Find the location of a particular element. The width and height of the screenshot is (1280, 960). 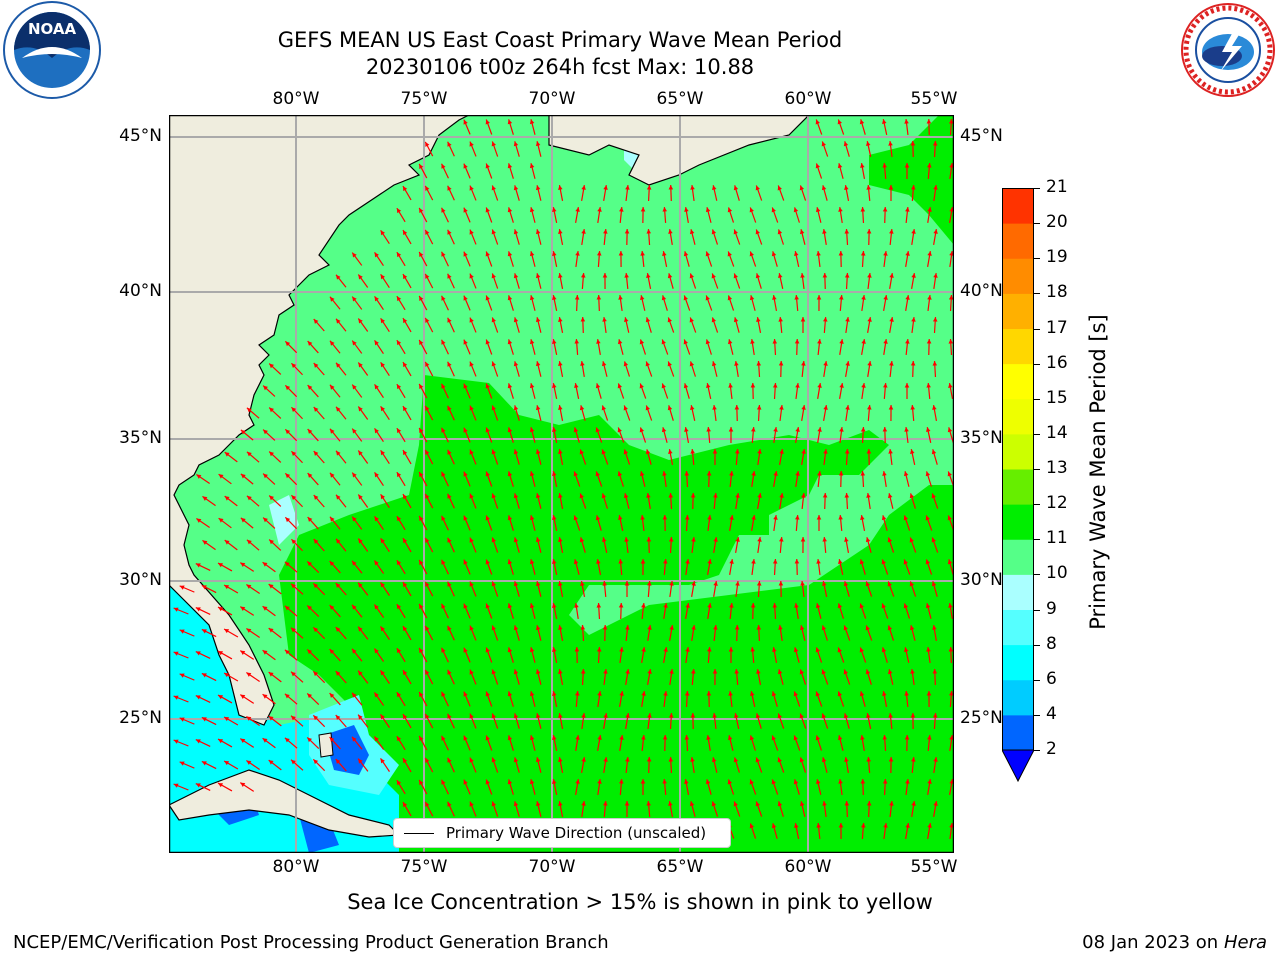

colorbar-tick-label: 11 is located at coordinates (1057, 538).